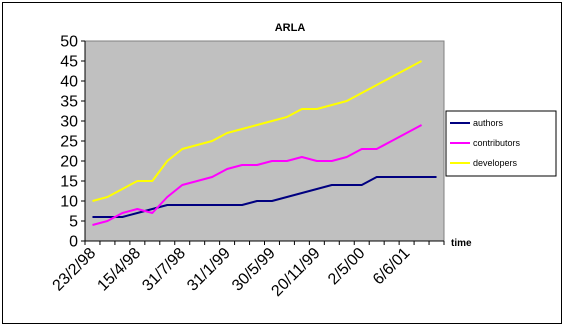 Image resolution: width=565 pixels, height=328 pixels. Describe the element at coordinates (295, 272) in the screenshot. I see `x-tick-label: 20/11/99` at that location.